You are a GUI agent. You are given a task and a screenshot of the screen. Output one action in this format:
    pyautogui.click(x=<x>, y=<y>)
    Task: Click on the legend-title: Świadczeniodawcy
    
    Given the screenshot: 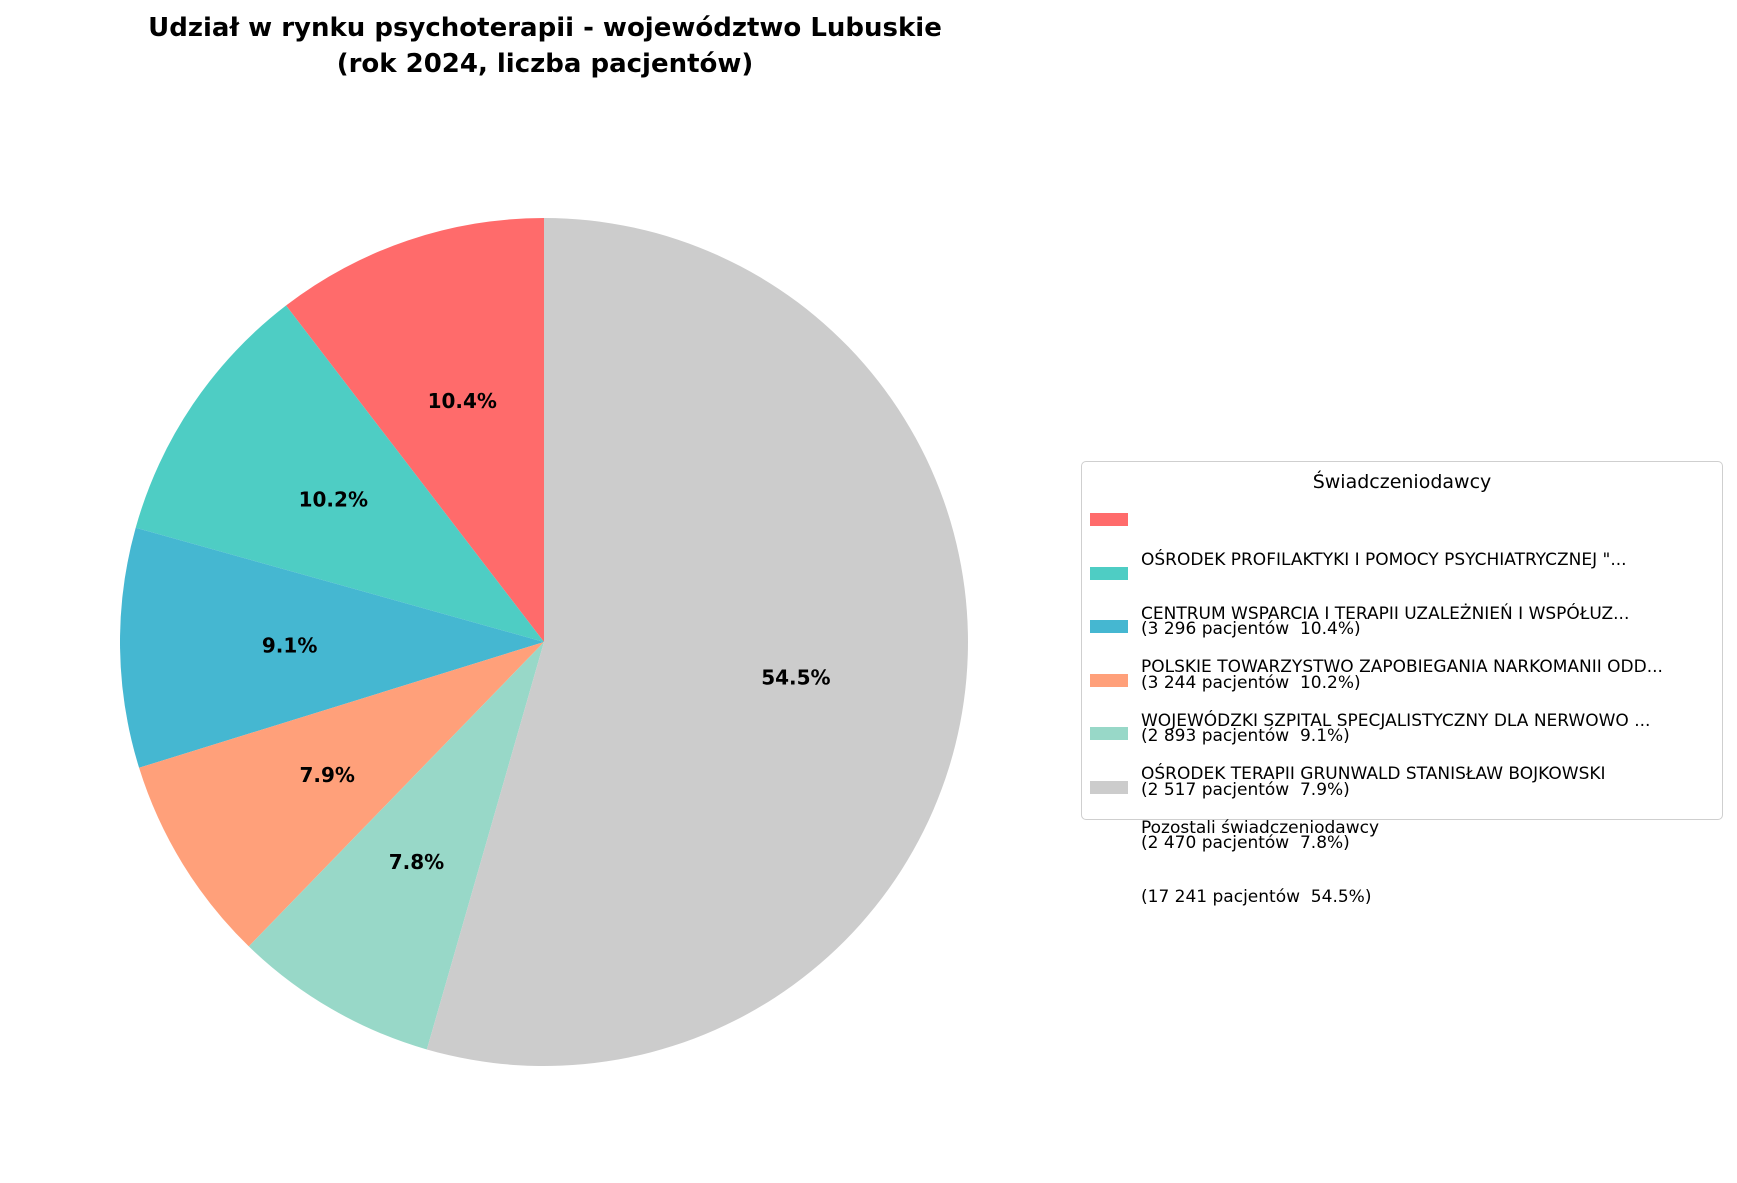 What is the action you would take?
    pyautogui.click(x=1402, y=482)
    